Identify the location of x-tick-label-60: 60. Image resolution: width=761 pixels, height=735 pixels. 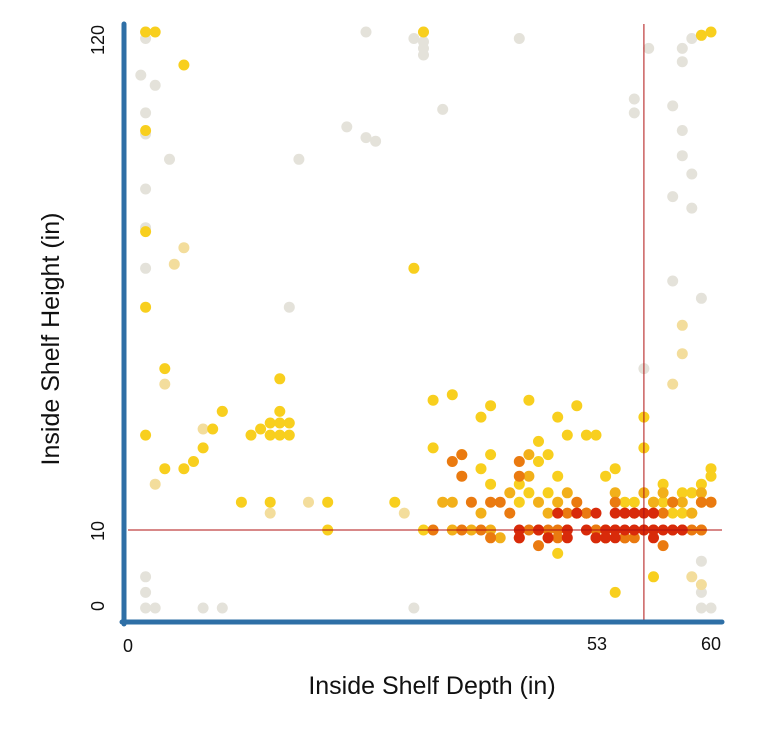
(711, 644).